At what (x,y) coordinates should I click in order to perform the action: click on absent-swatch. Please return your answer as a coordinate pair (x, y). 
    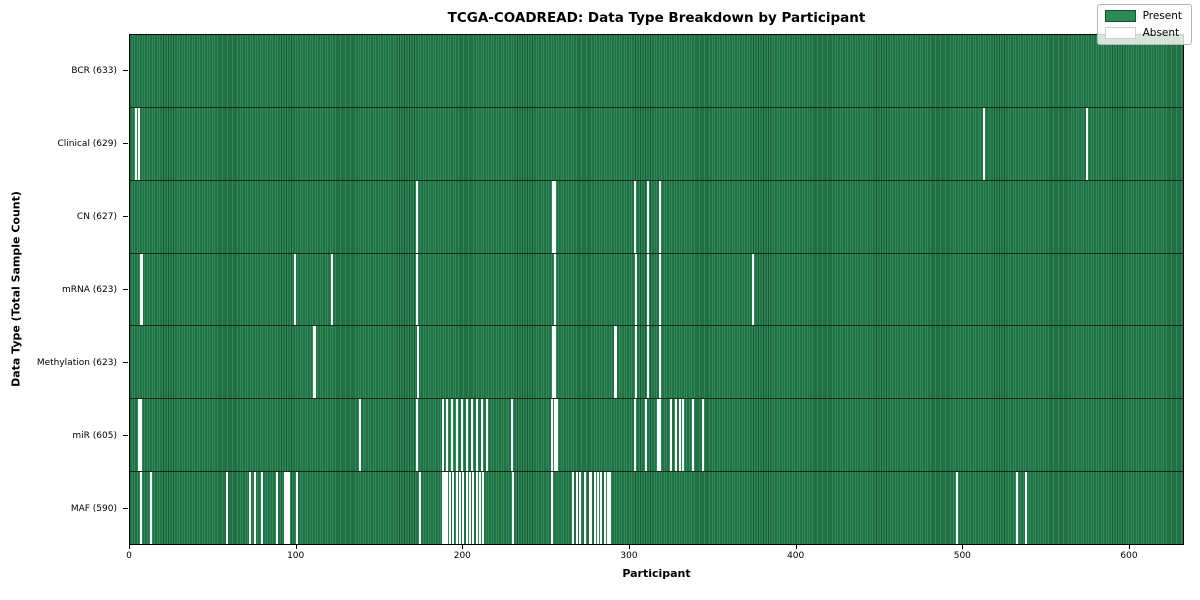
    Looking at the image, I should click on (1120, 33).